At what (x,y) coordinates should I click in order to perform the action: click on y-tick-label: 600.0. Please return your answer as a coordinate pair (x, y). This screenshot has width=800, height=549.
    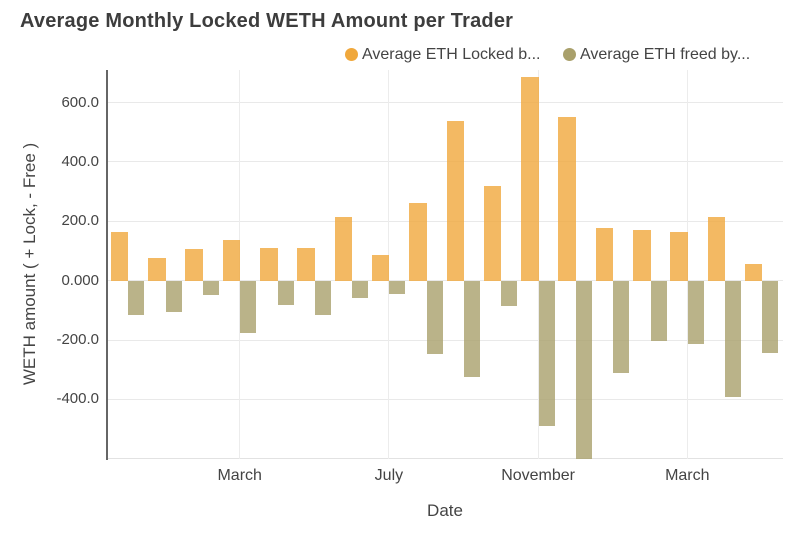
    Looking at the image, I should click on (80, 102).